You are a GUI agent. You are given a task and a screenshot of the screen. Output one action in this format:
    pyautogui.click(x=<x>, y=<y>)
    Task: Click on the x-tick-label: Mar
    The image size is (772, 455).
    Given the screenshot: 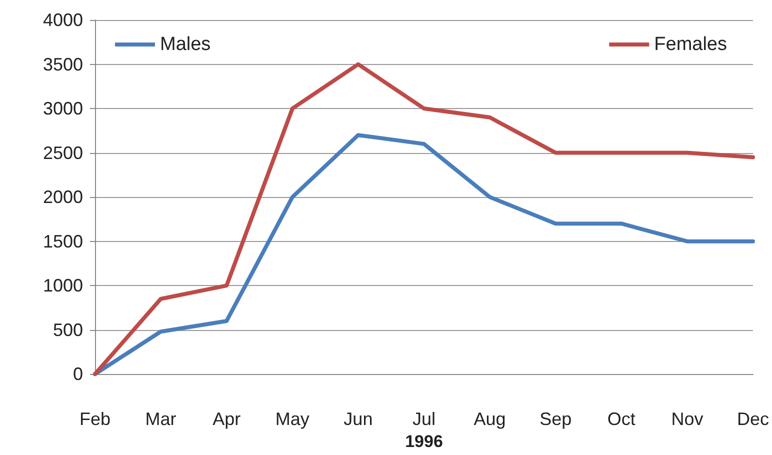 What is the action you would take?
    pyautogui.click(x=160, y=419)
    